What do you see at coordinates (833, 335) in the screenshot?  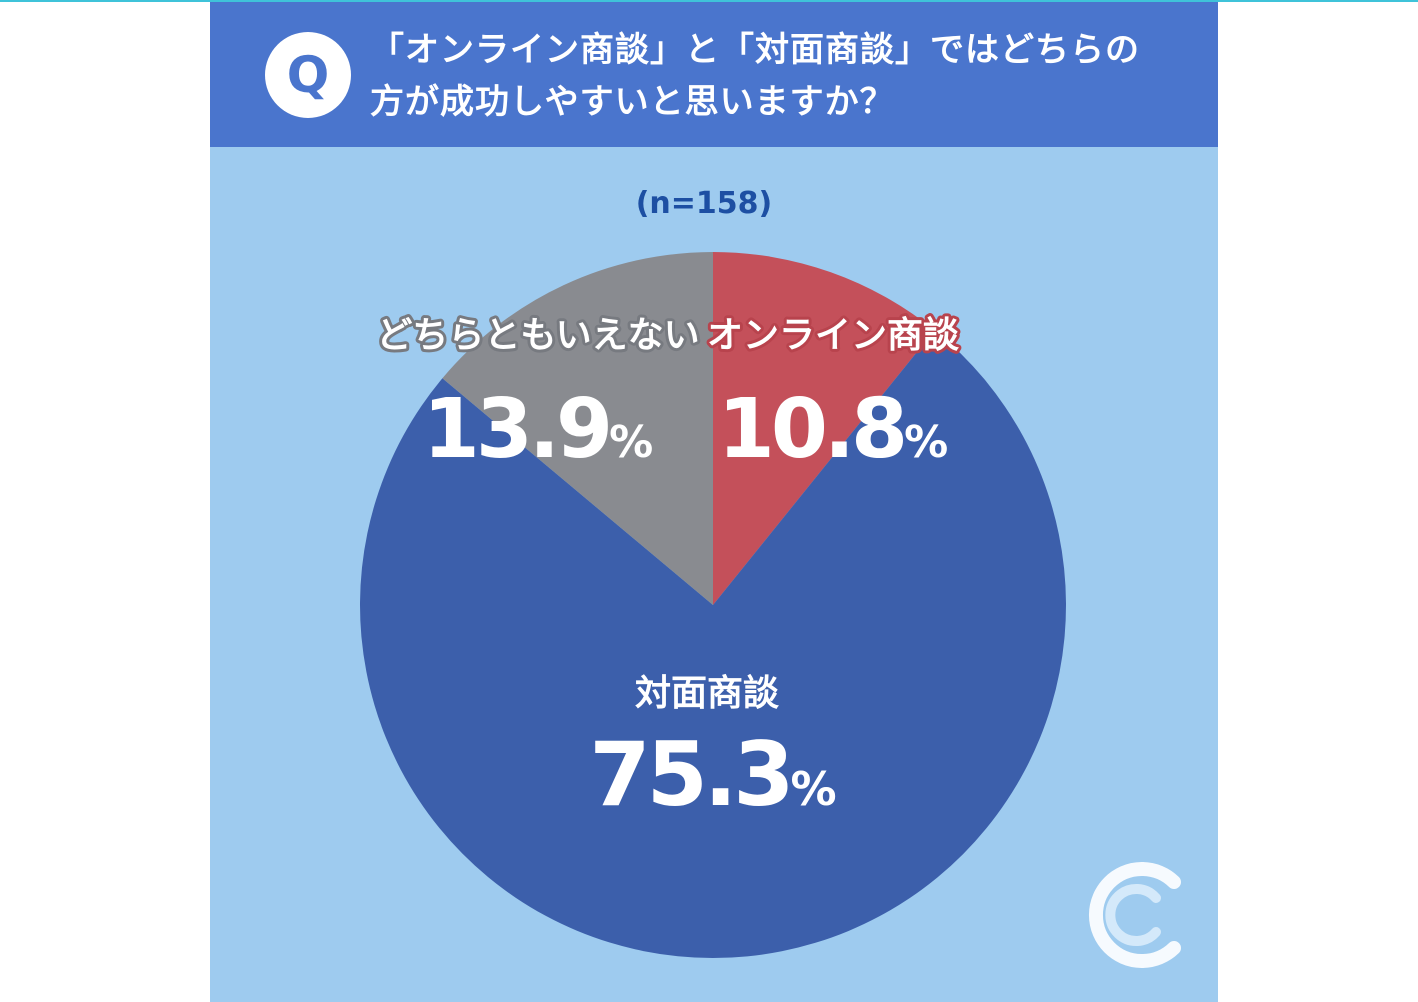 I see `label-online-category: オンライン商談` at bounding box center [833, 335].